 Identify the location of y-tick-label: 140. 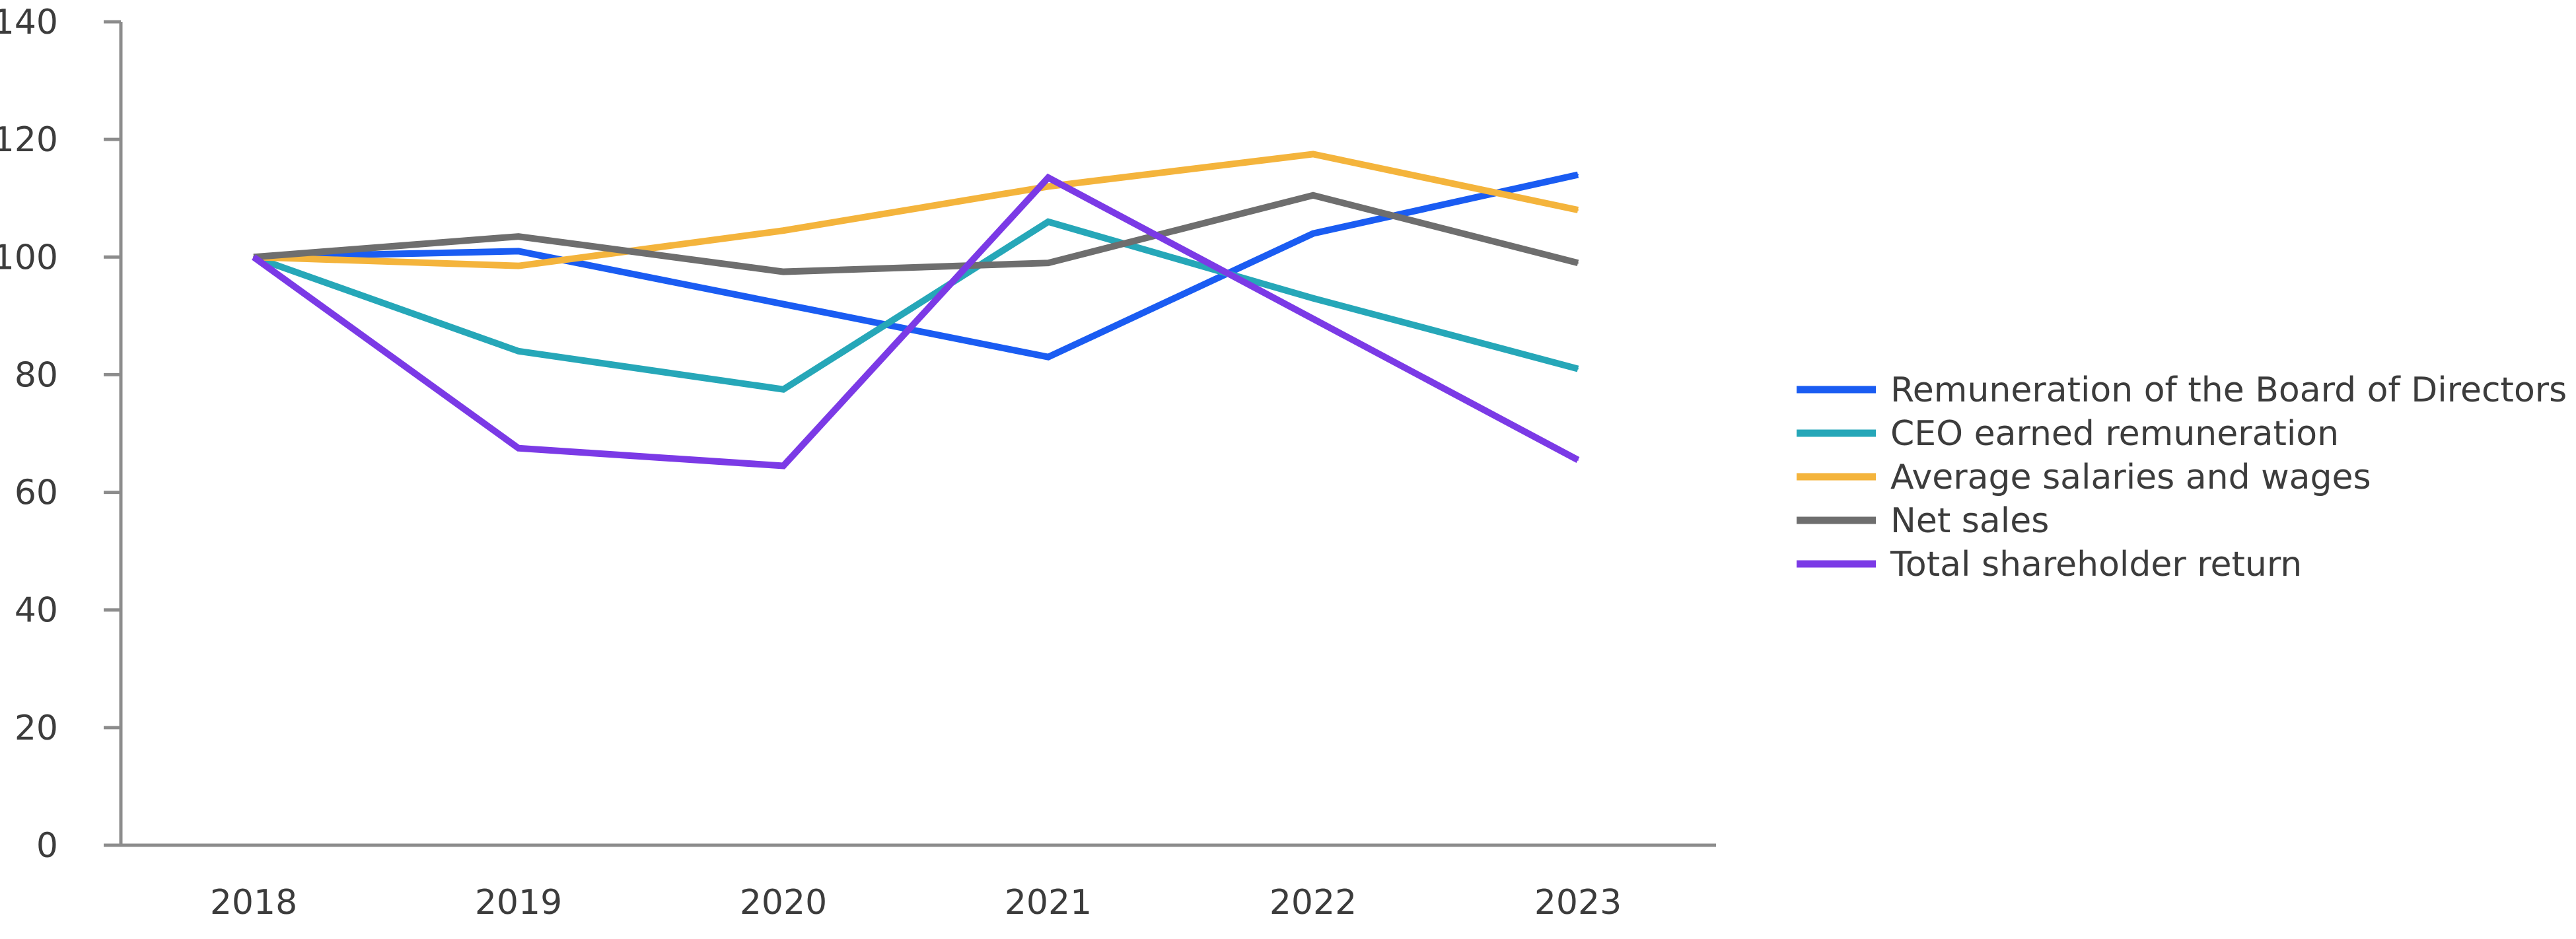
(29, 22).